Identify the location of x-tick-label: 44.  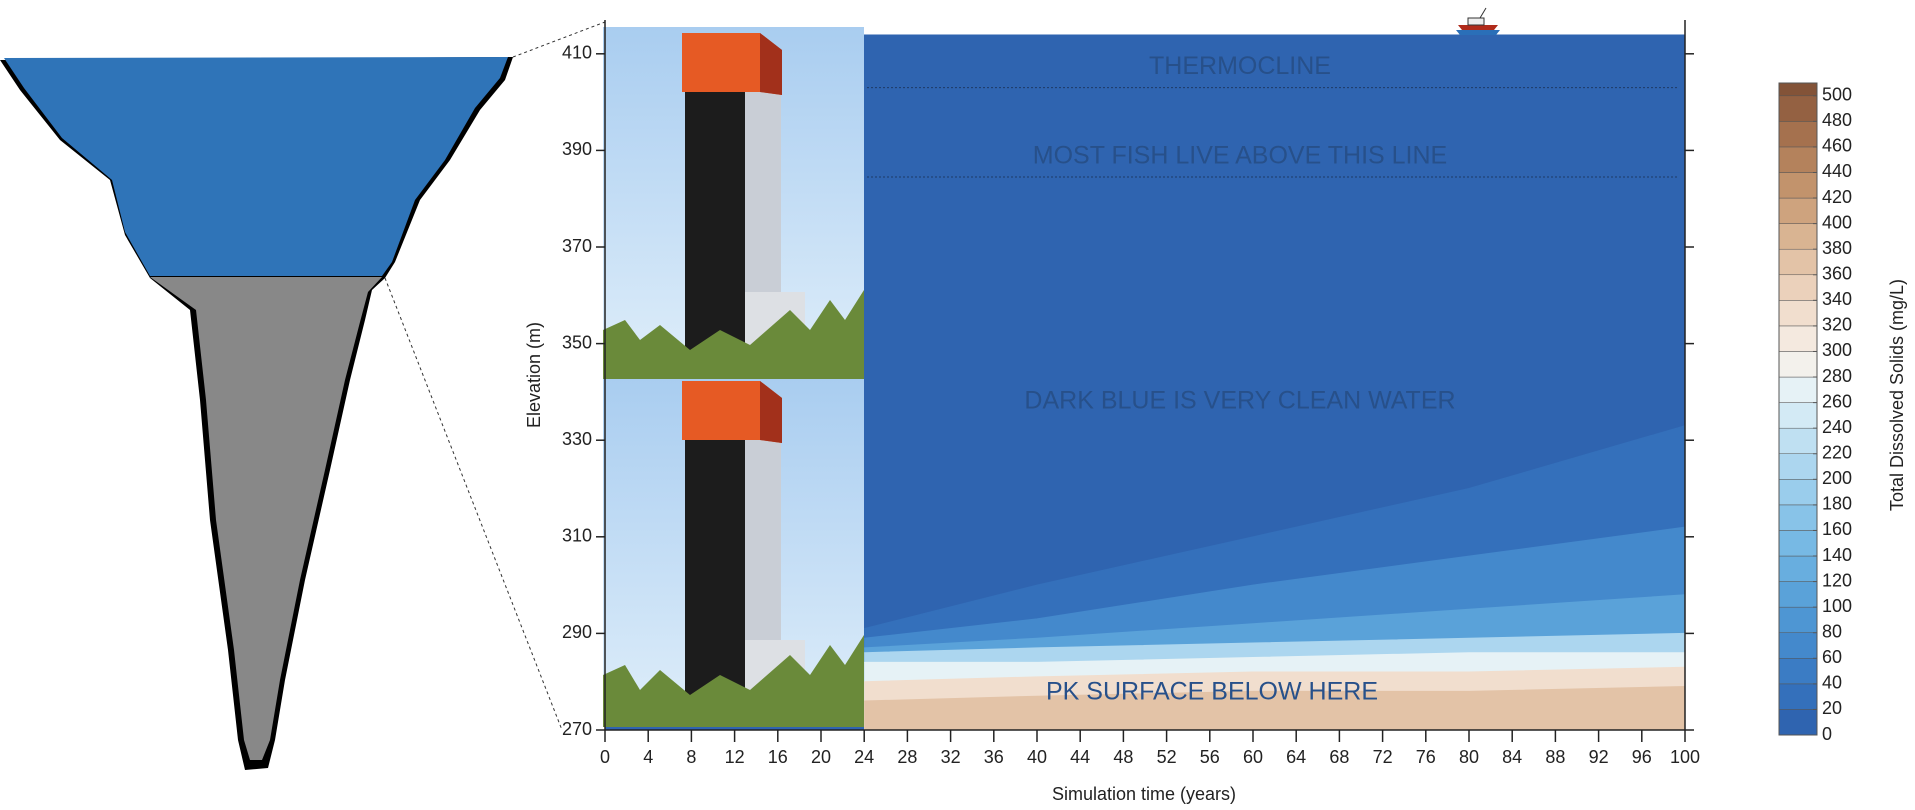
(1080, 757).